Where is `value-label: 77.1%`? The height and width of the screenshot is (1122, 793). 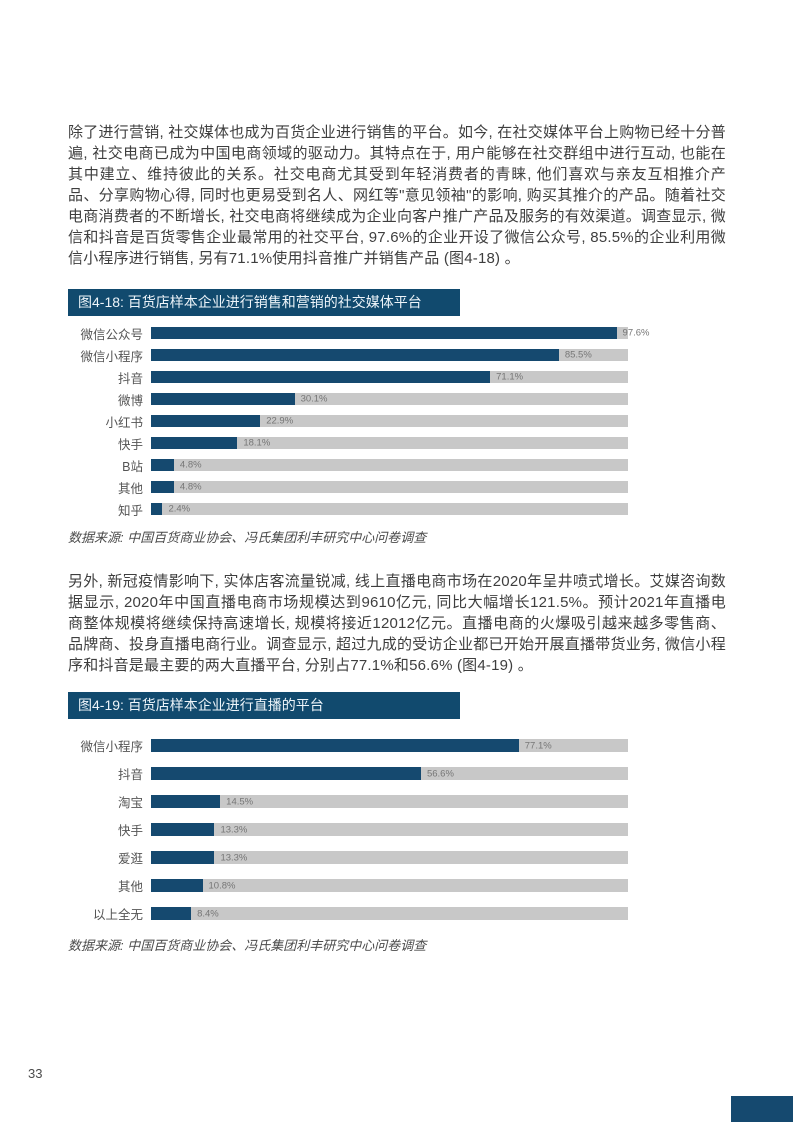
value-label: 77.1% is located at coordinates (538, 745).